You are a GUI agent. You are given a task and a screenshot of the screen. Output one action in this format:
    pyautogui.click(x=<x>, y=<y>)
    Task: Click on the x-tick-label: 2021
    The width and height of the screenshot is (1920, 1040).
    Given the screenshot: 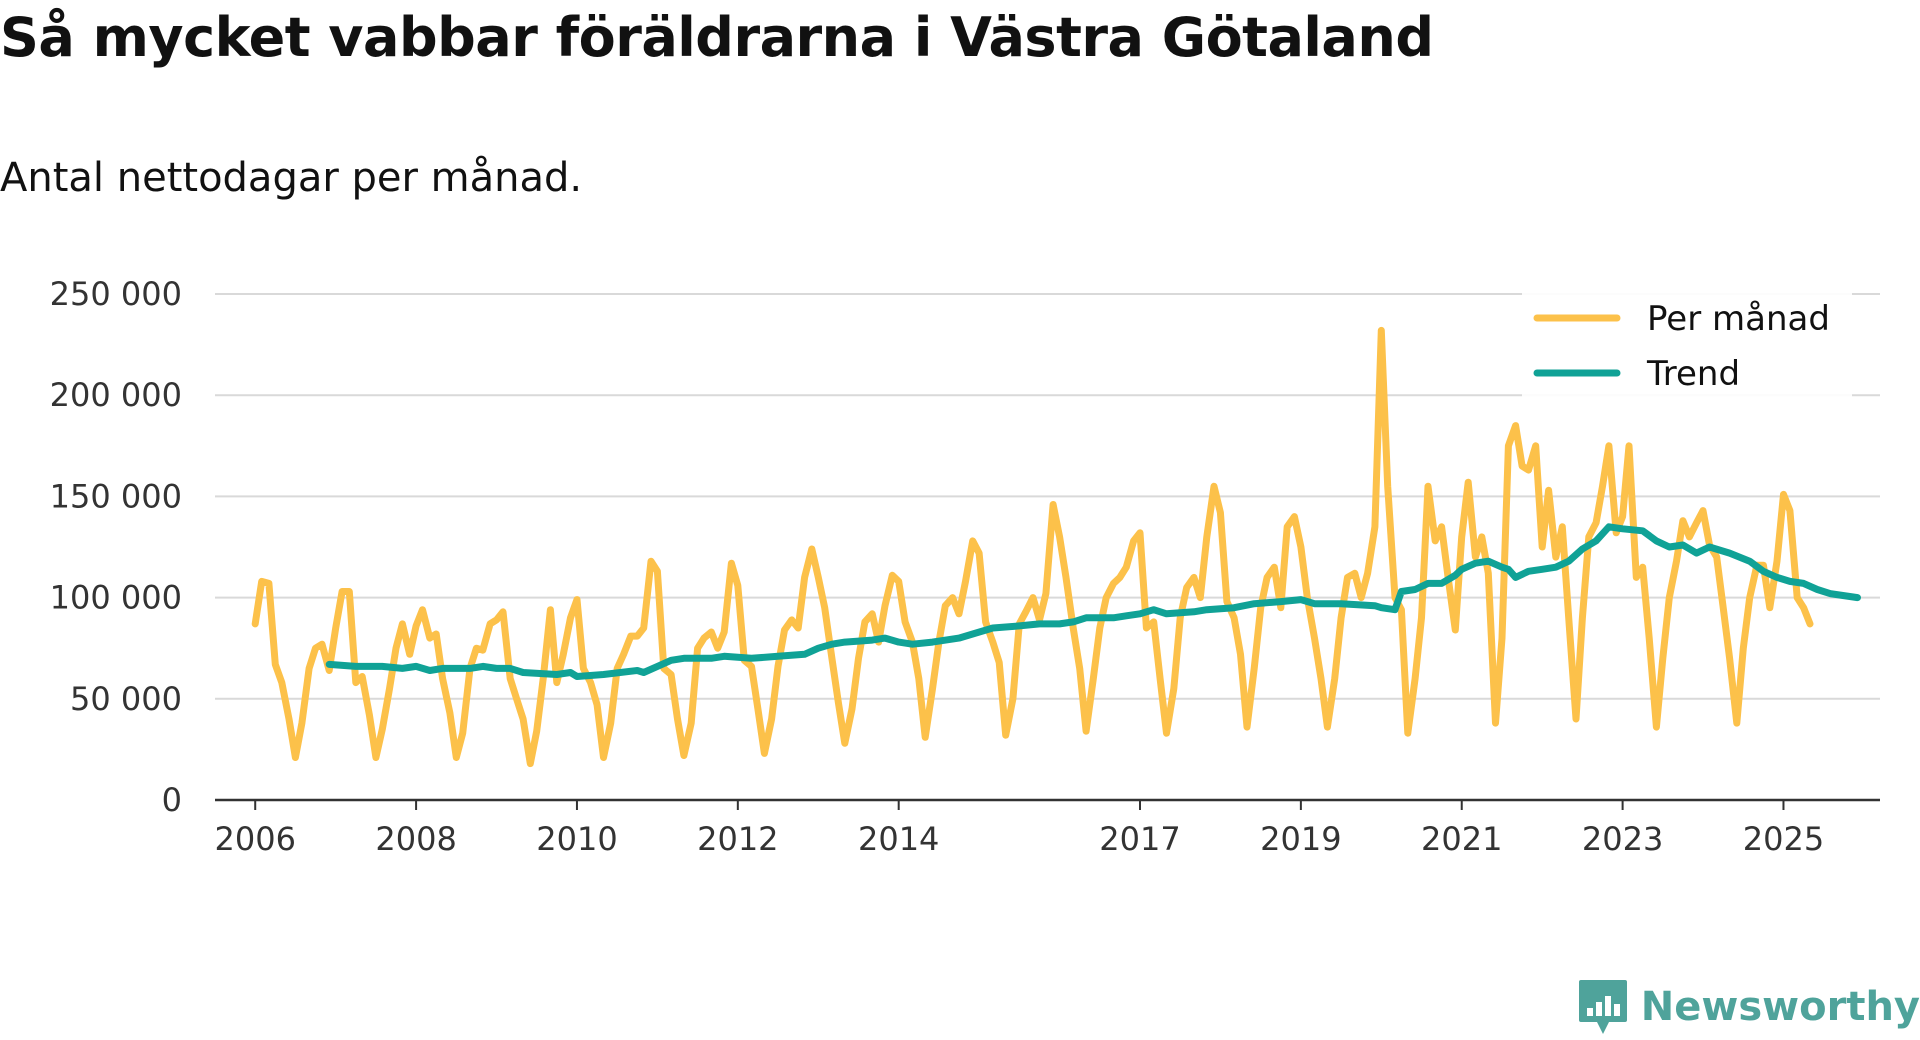 What is the action you would take?
    pyautogui.click(x=1461, y=839)
    